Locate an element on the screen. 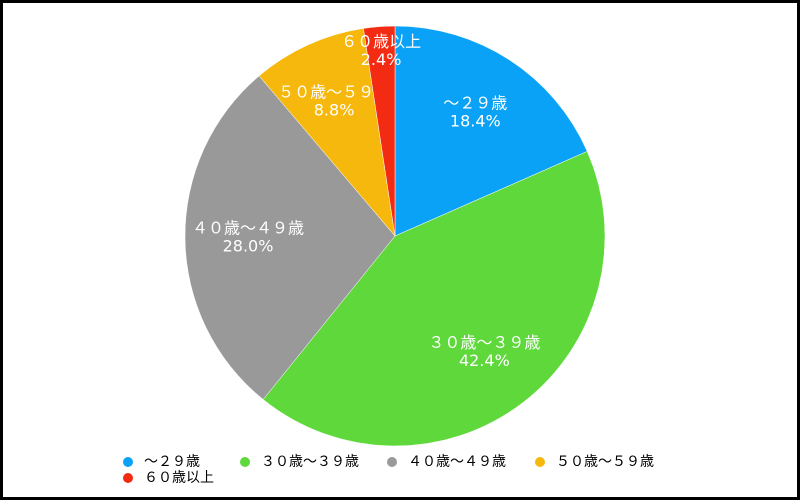 The width and height of the screenshot is (800, 500). slice-value: 8.8% is located at coordinates (334, 110).